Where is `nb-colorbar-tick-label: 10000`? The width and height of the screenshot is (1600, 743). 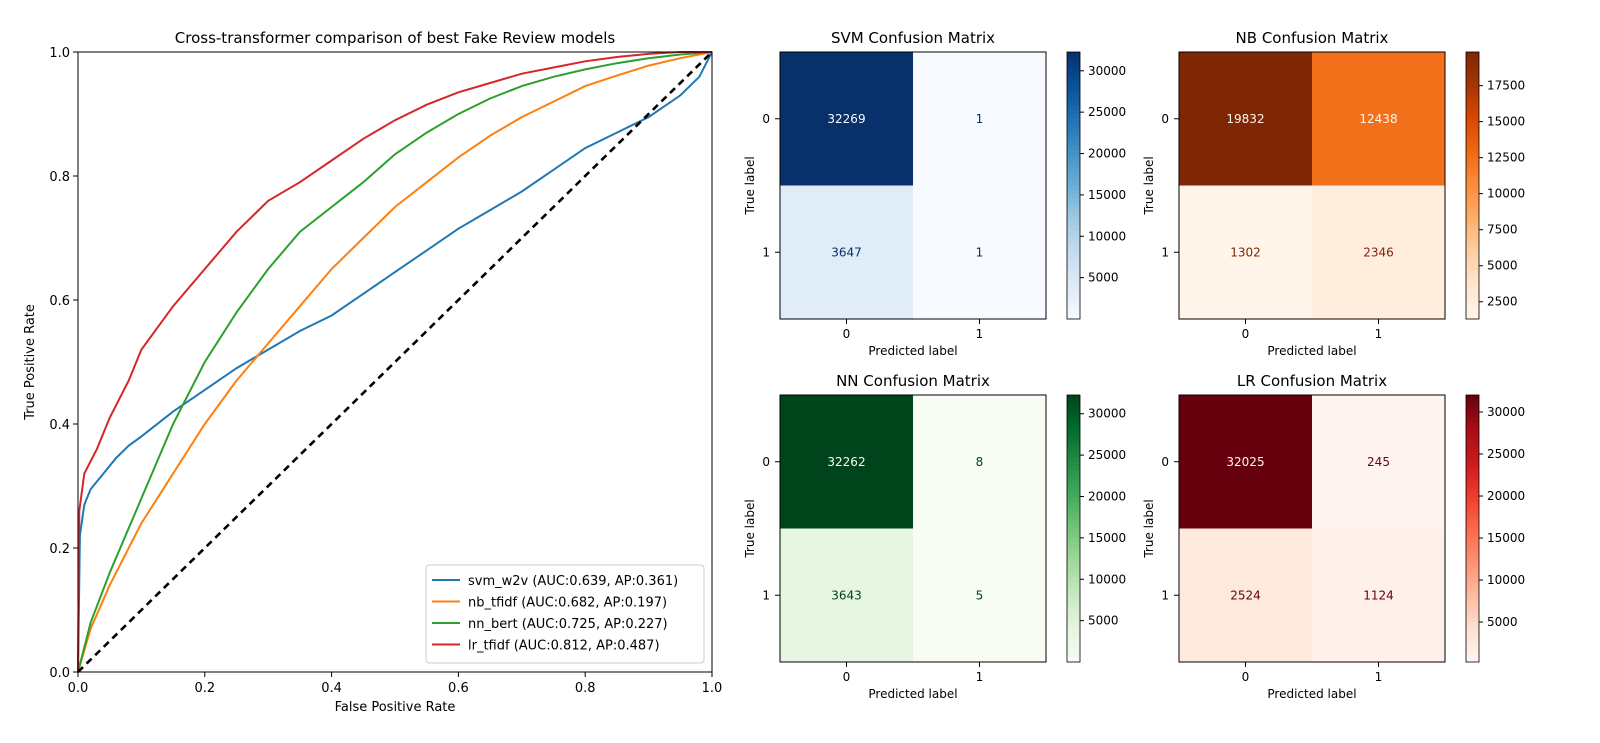
nb-colorbar-tick-label: 10000 is located at coordinates (1506, 194).